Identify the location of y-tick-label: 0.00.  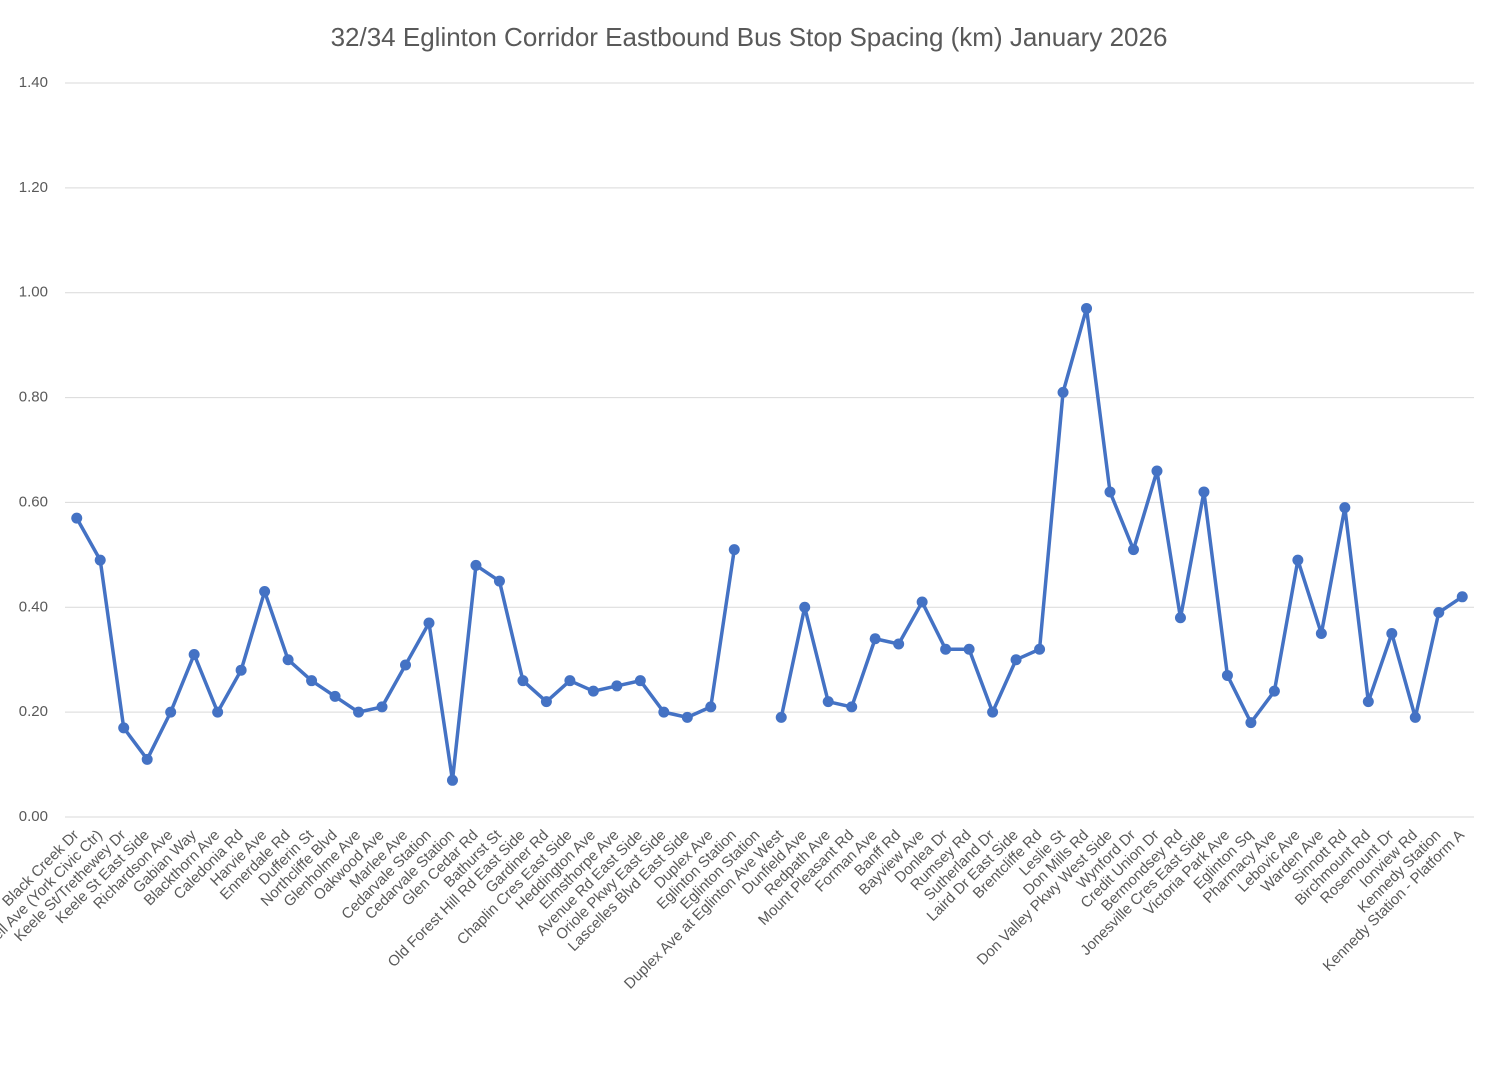
(33, 816).